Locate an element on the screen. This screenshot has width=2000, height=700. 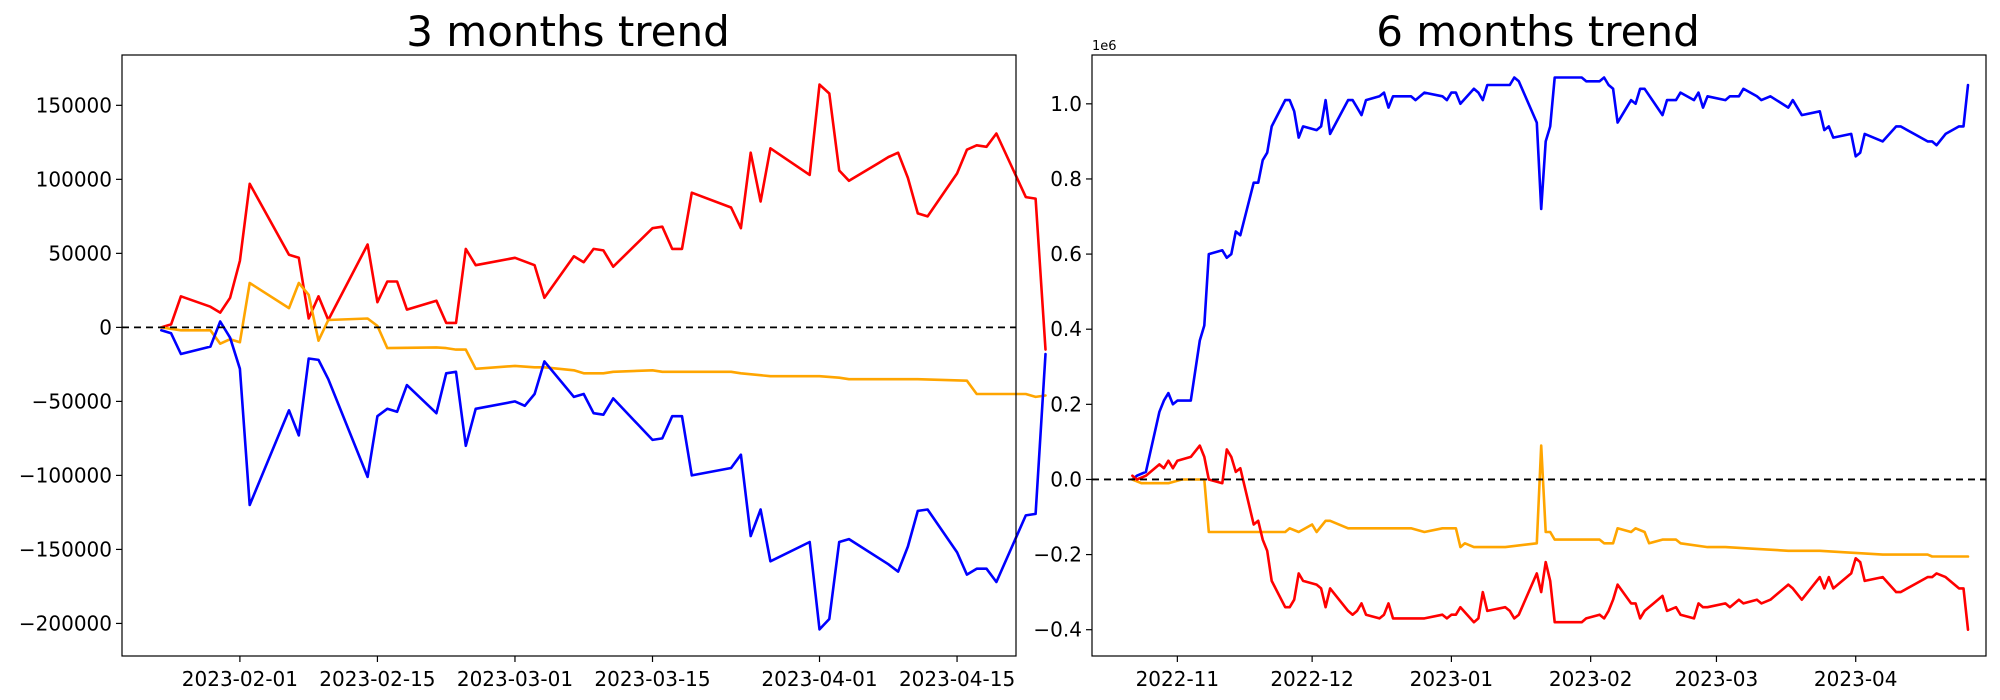
chart-title: 6 months trend is located at coordinates (1538, 31).